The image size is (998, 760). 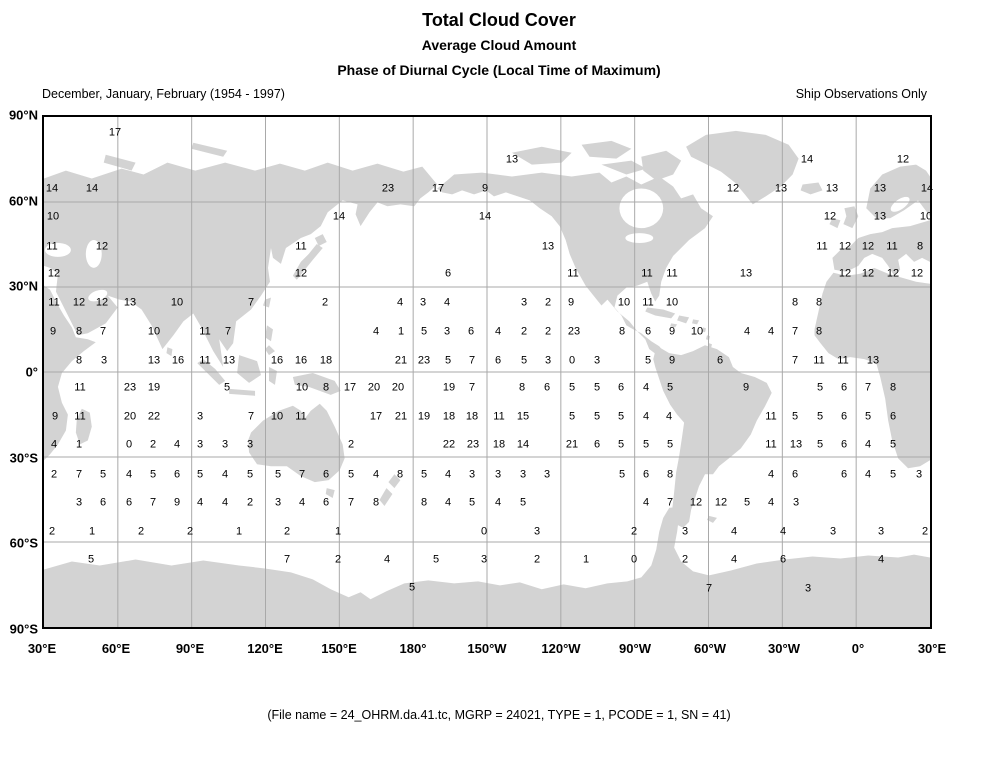 I want to click on caspian-sea, so click(x=93, y=254).